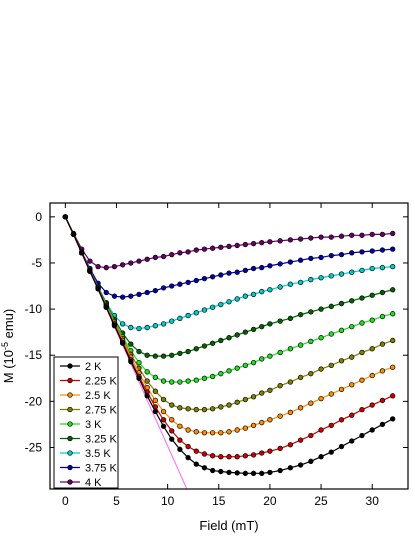 This screenshot has width=415, height=537. Describe the element at coordinates (93, 425) in the screenshot. I see `legend-label: 3 K` at that location.